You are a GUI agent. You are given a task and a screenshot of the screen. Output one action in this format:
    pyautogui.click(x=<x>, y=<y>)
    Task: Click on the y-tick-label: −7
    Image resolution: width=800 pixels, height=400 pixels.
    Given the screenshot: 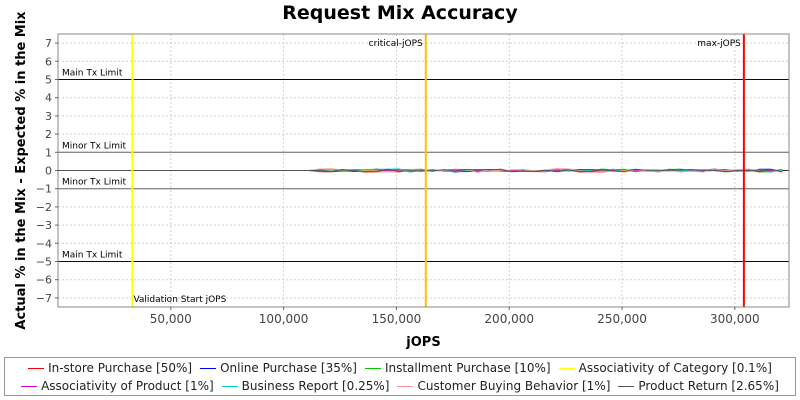 What is the action you would take?
    pyautogui.click(x=44, y=298)
    